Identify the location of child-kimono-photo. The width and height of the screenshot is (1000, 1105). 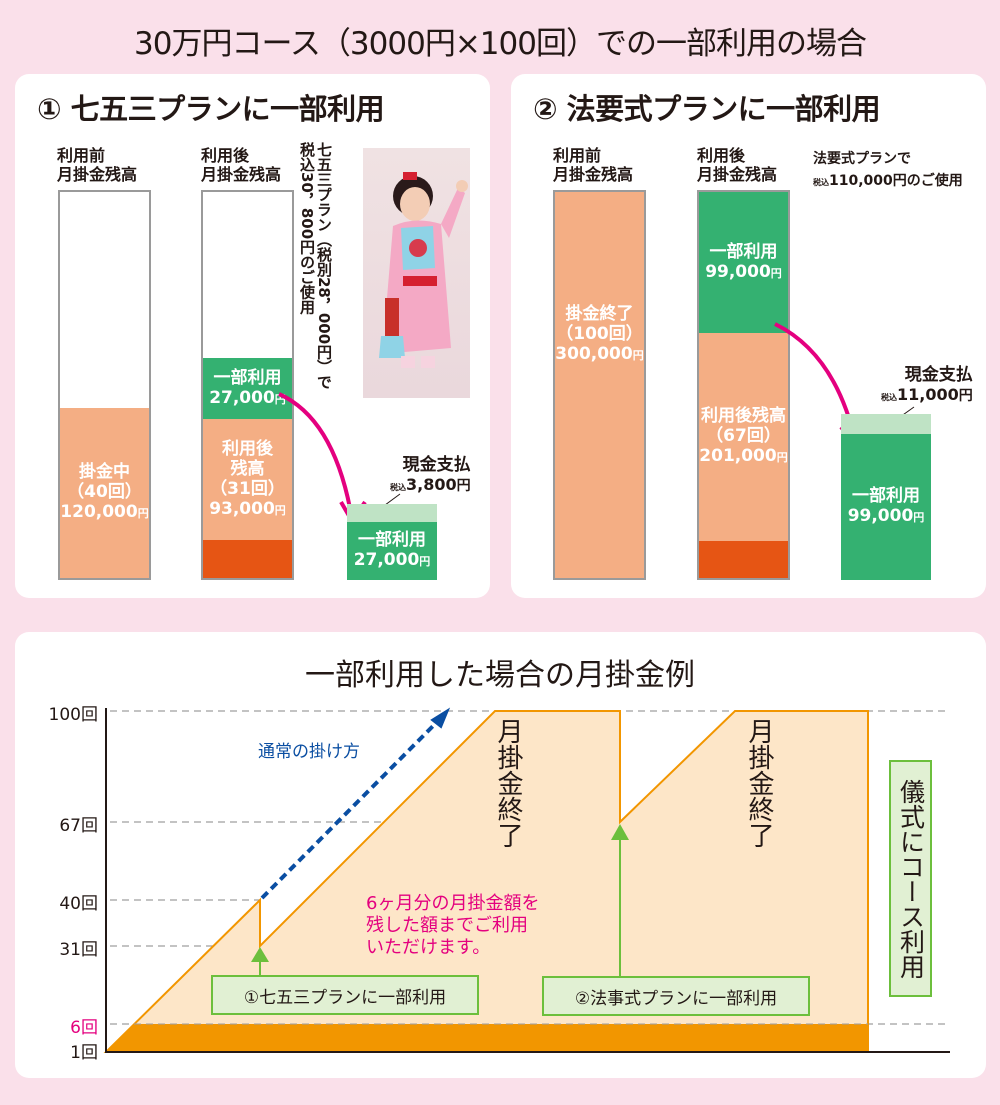
(416, 273).